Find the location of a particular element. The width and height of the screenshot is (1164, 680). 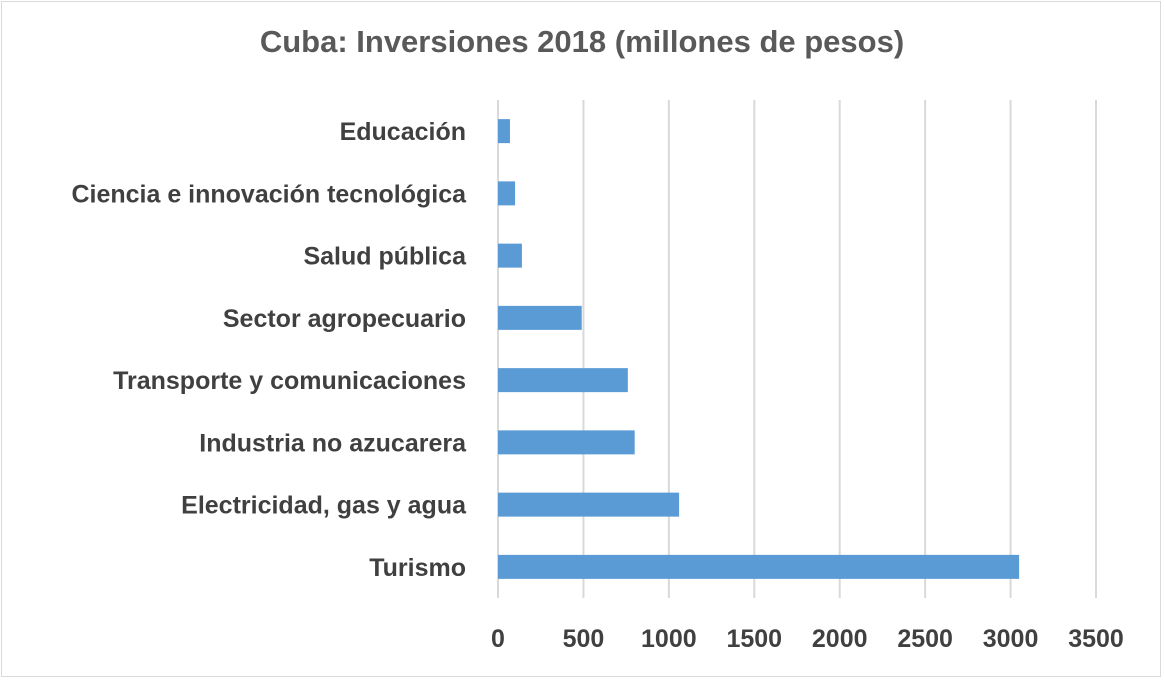

category-label: Electricidad, gas y agua is located at coordinates (324, 506).